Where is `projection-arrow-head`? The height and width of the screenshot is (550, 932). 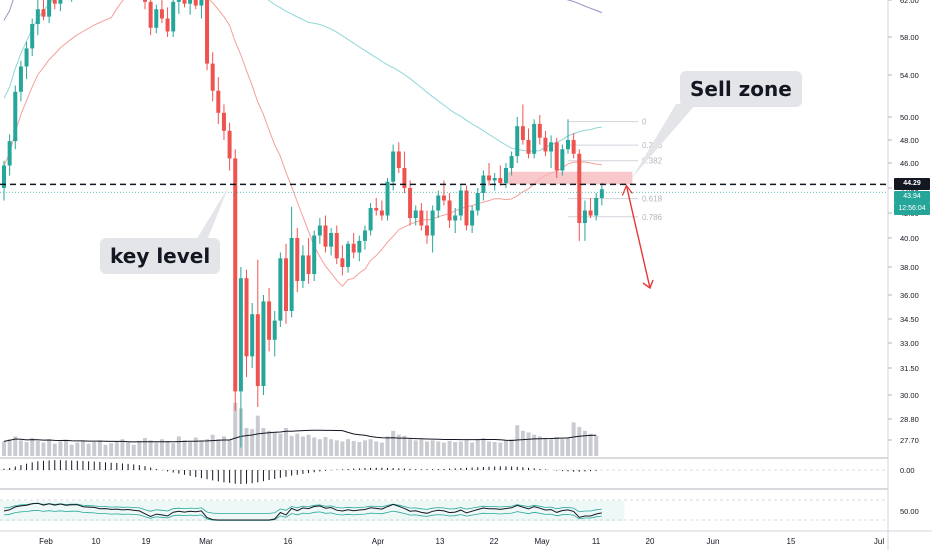 projection-arrow-head is located at coordinates (648, 284).